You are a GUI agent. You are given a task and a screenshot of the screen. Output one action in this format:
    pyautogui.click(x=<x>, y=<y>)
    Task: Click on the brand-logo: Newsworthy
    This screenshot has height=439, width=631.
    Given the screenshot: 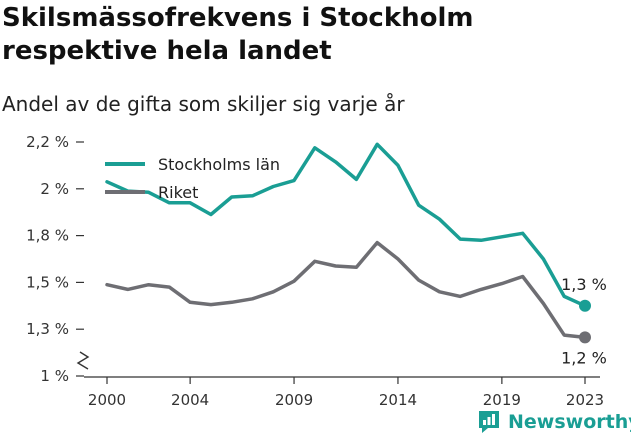 What is the action you would take?
    pyautogui.click(x=553, y=422)
    